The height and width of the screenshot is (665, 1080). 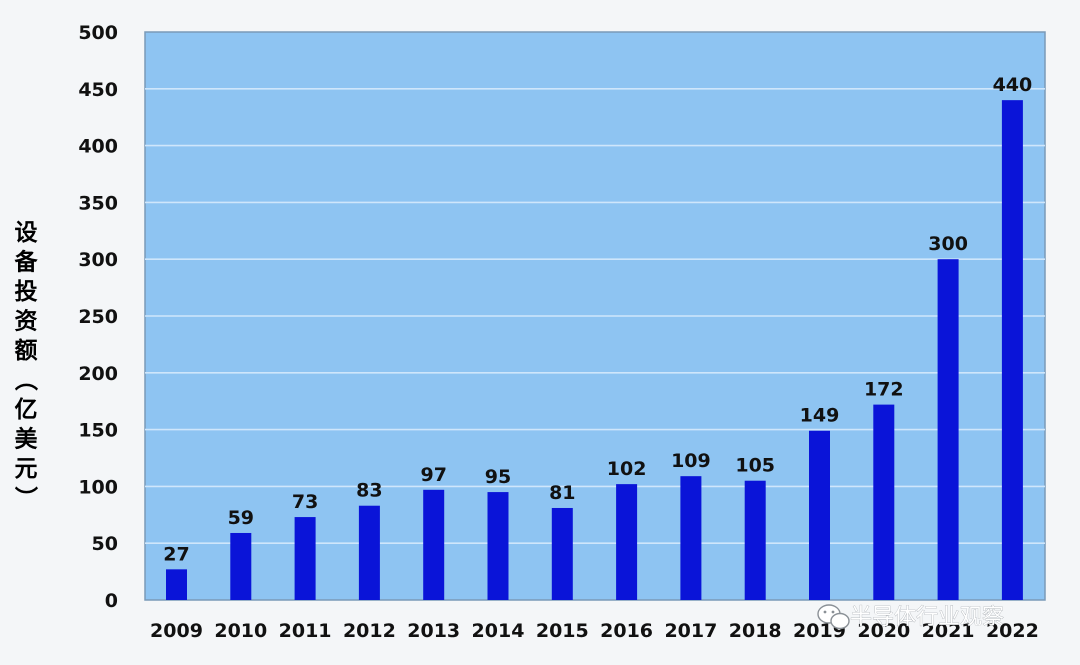 I want to click on y-axis-label-char: 元, so click(x=26, y=469).